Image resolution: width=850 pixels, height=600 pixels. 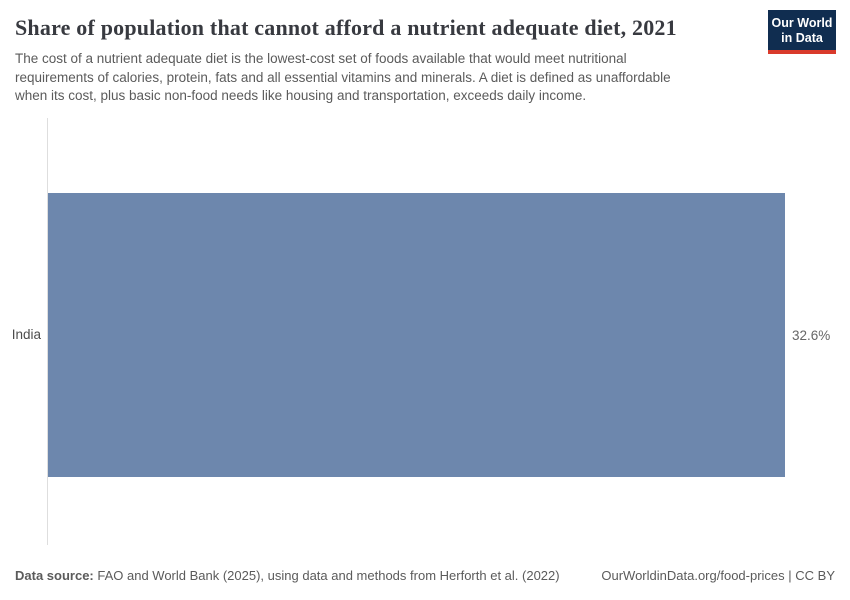 I want to click on value-label-india: 32.6%, so click(x=811, y=335).